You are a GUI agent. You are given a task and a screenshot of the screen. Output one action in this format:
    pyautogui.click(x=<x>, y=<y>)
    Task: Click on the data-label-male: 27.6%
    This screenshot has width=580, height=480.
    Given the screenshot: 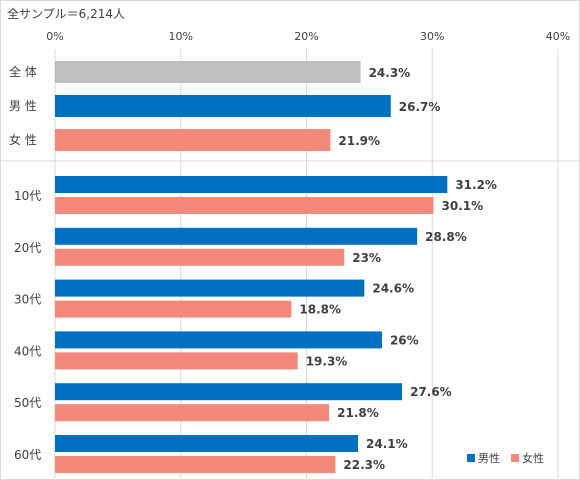 What is the action you would take?
    pyautogui.click(x=431, y=392)
    